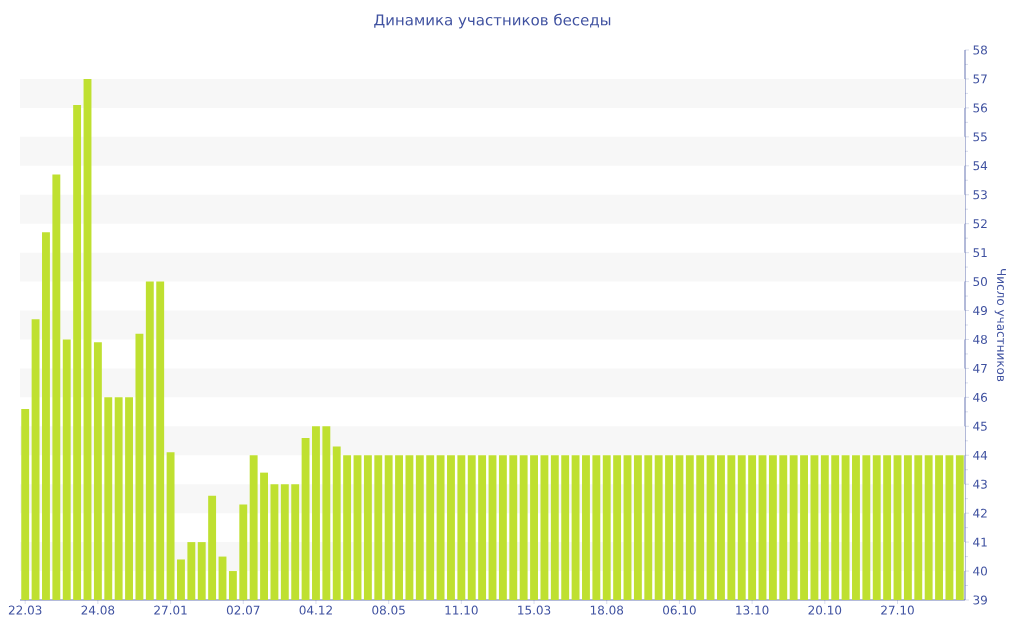  I want to click on y-tick-label: 56, so click(980, 108).